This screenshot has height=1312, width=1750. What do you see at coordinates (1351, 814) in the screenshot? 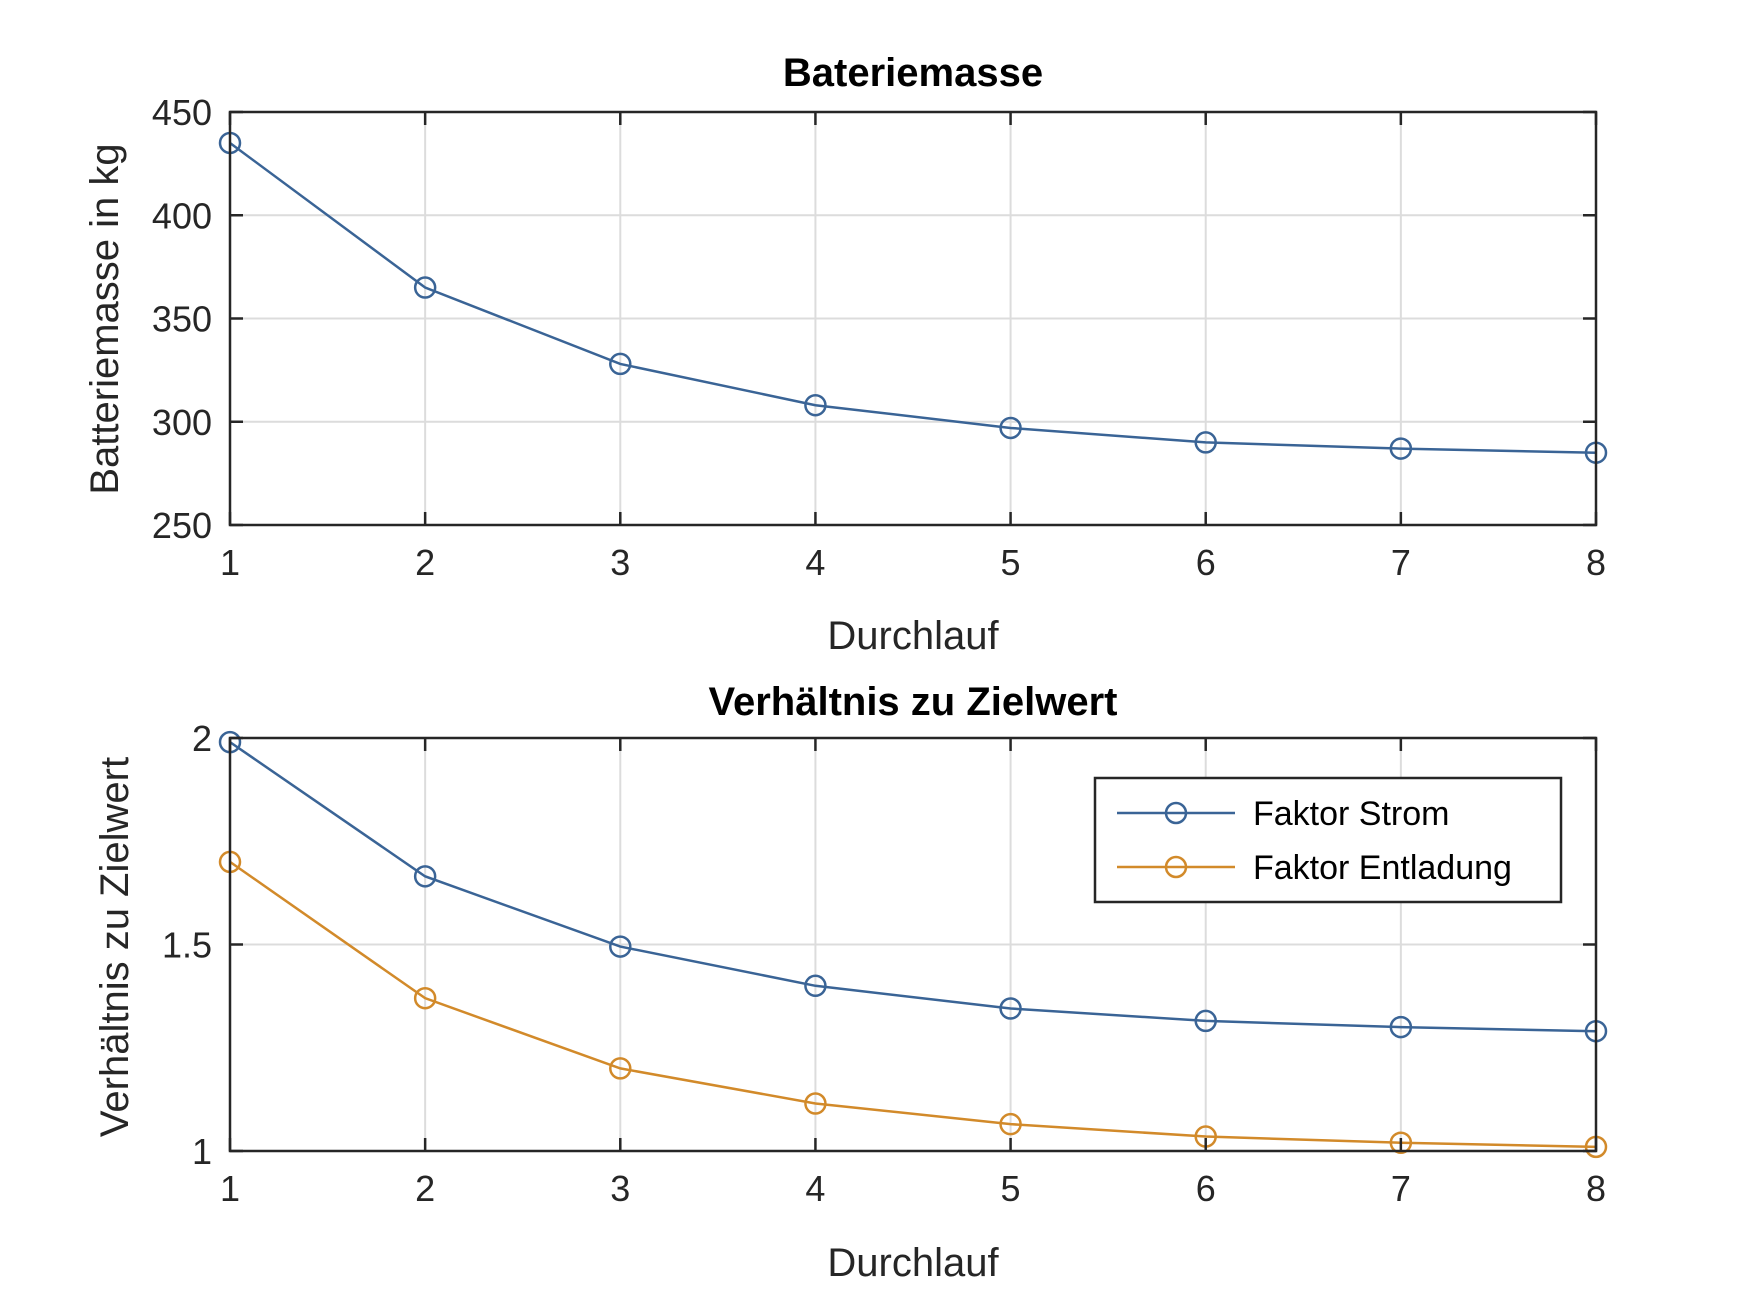
I see `legend-label: Faktor Strom` at bounding box center [1351, 814].